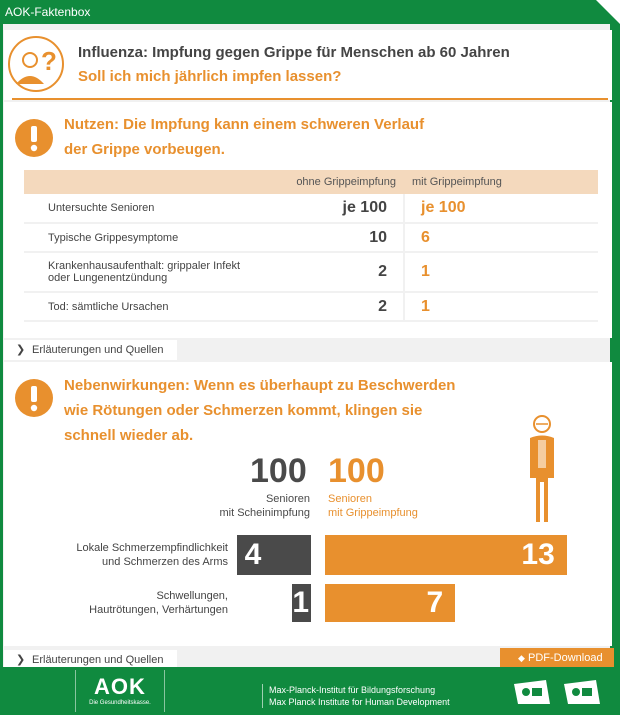  What do you see at coordinates (154, 307) in the screenshot?
I see `row-label: Tod: sämtliche Ursachen` at bounding box center [154, 307].